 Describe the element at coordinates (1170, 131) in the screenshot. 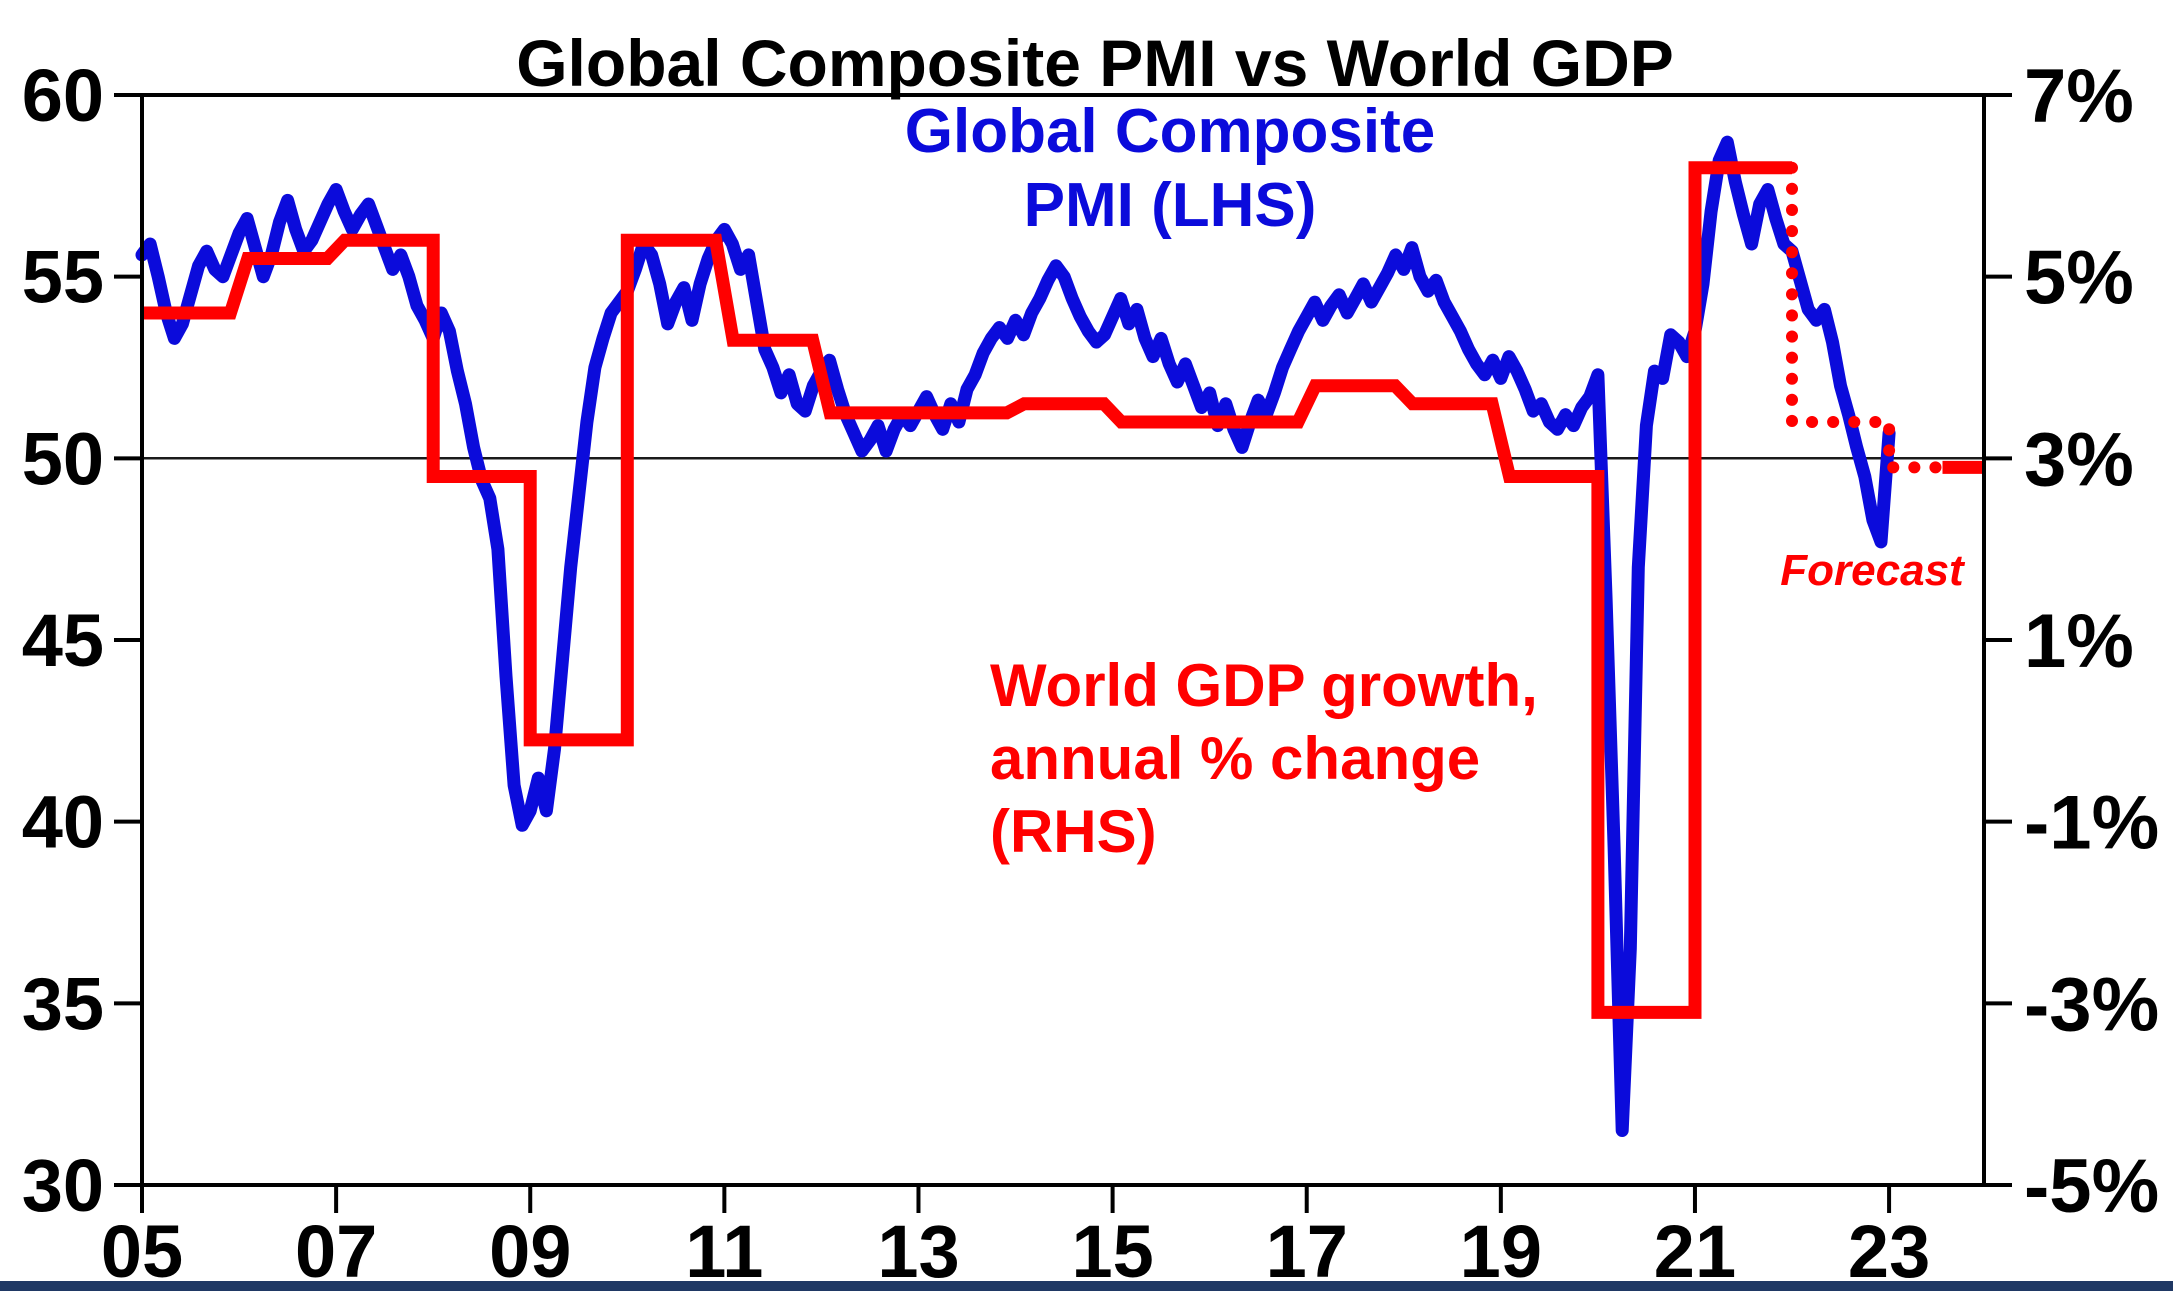

I see `pmi-series-label-line1: Global Composite` at that location.